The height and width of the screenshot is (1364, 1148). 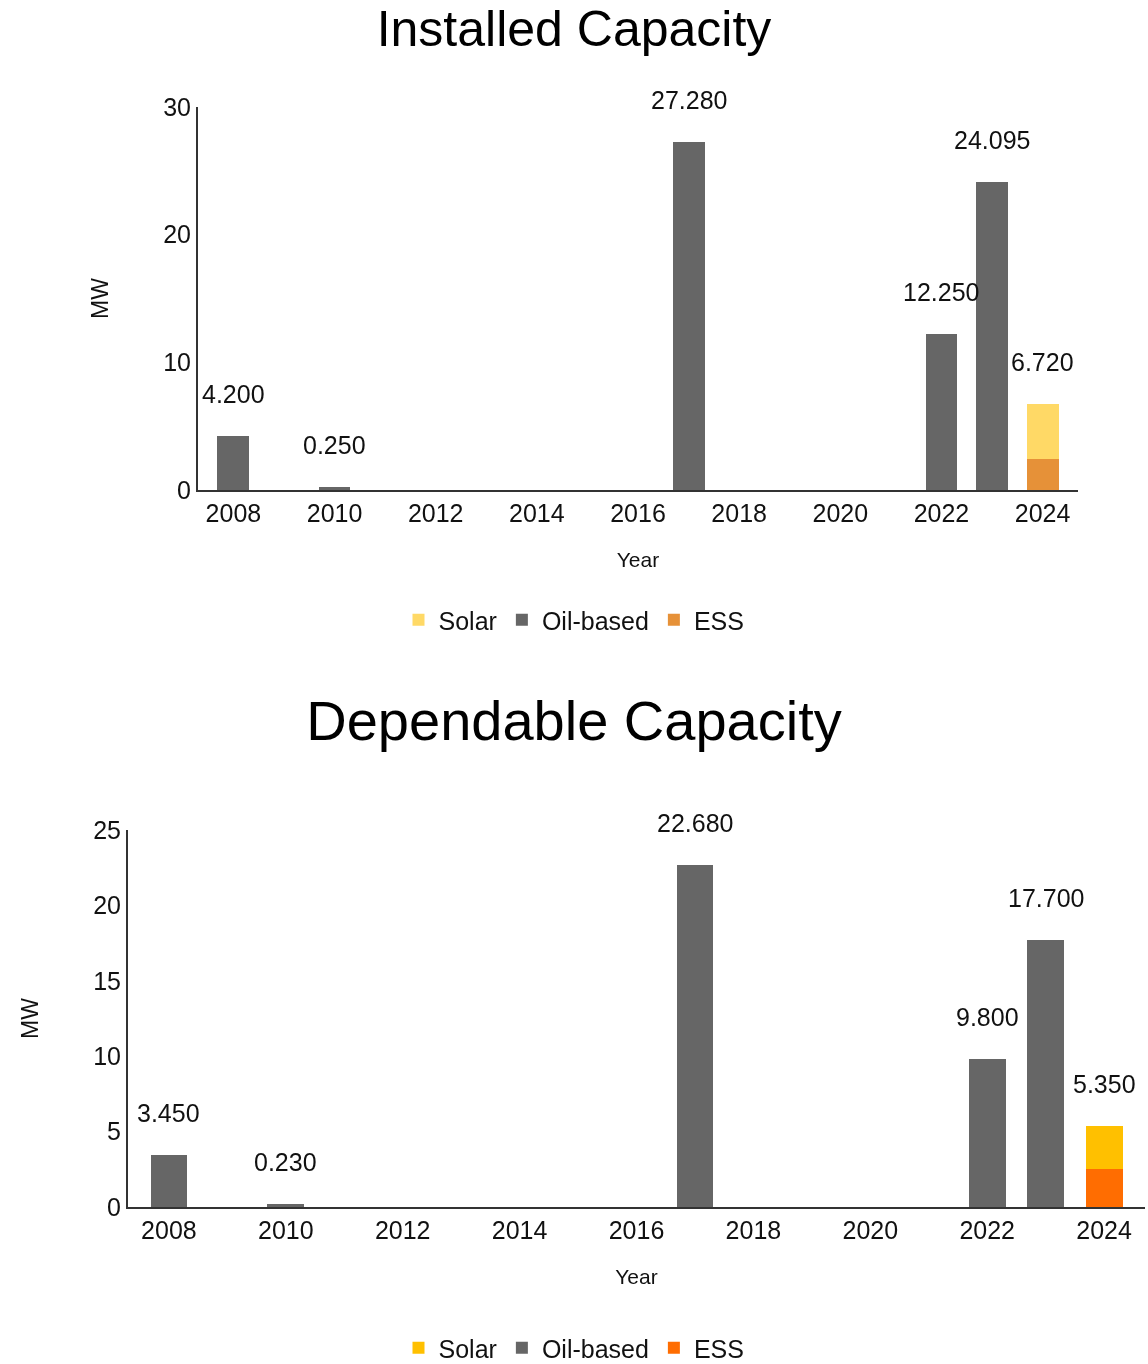 I want to click on y-tick-label: 30, so click(x=177, y=106).